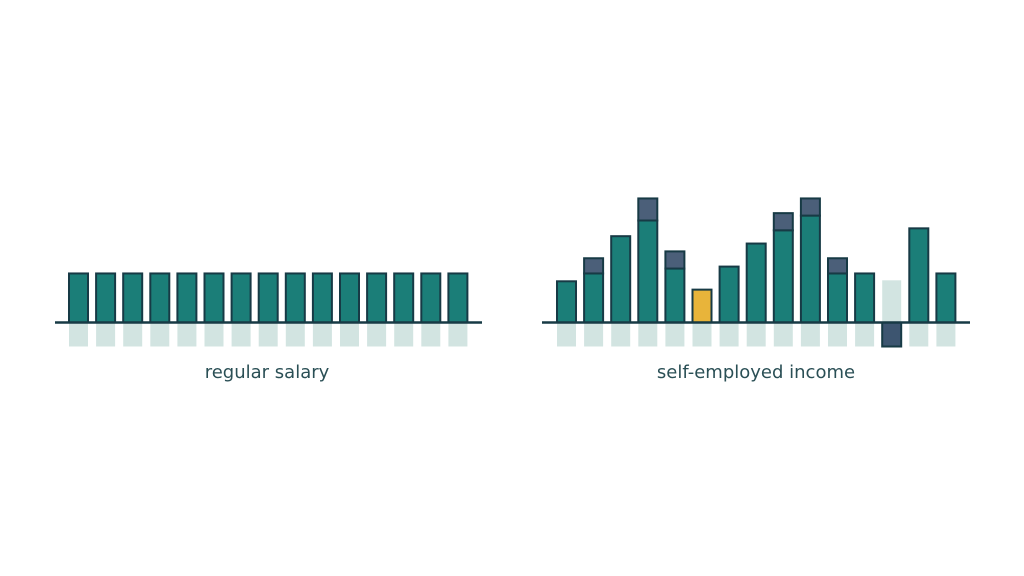 This screenshot has width=1024, height=576. What do you see at coordinates (756, 372) in the screenshot?
I see `chart-label: self-employed income` at bounding box center [756, 372].